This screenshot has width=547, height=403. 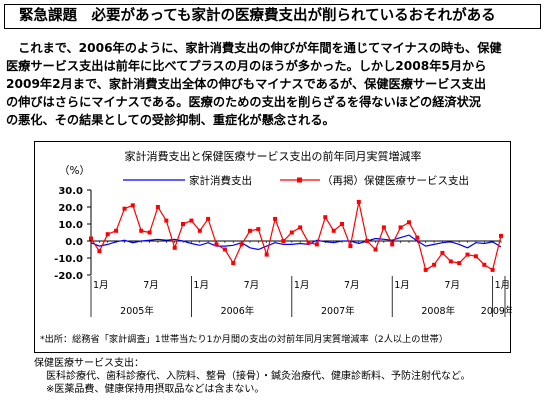 What do you see at coordinates (170, 120) in the screenshot?
I see `body-line: の悪化、その結果としての受診抑制、重症化が懸念される。` at bounding box center [170, 120].